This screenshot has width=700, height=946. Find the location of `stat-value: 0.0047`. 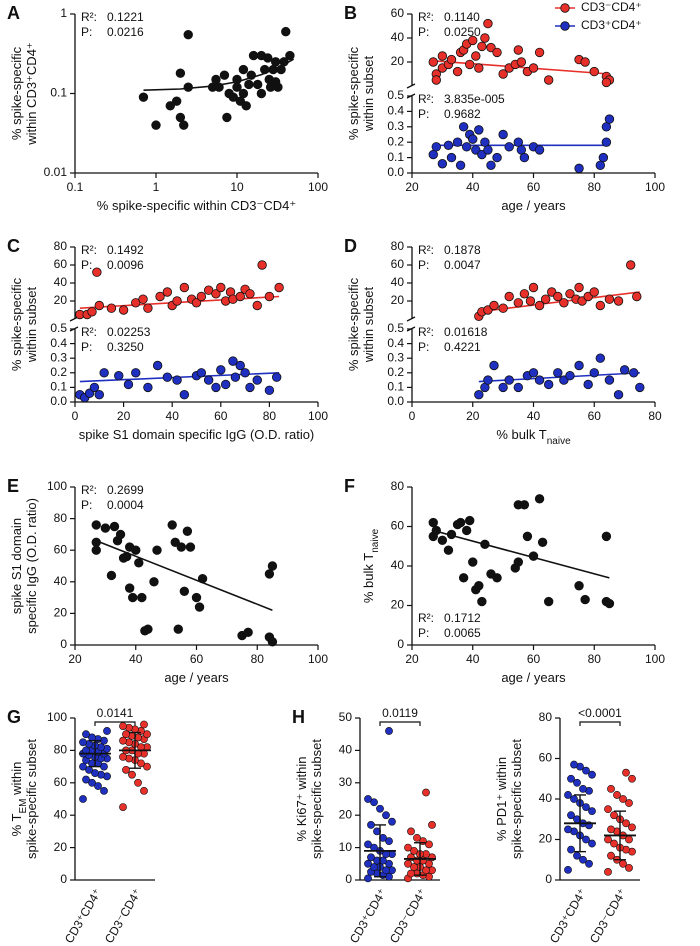

stat-value: 0.0047 is located at coordinates (462, 265).